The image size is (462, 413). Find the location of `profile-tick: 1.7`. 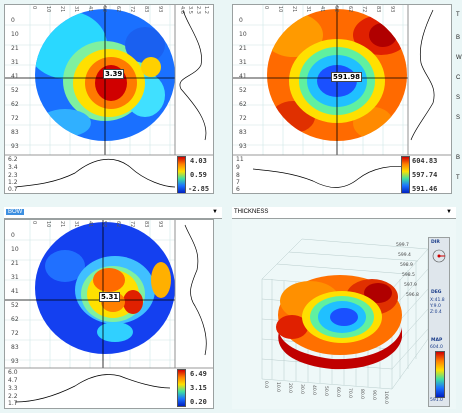

profile-tick: 1.7 is located at coordinates (13, 403).